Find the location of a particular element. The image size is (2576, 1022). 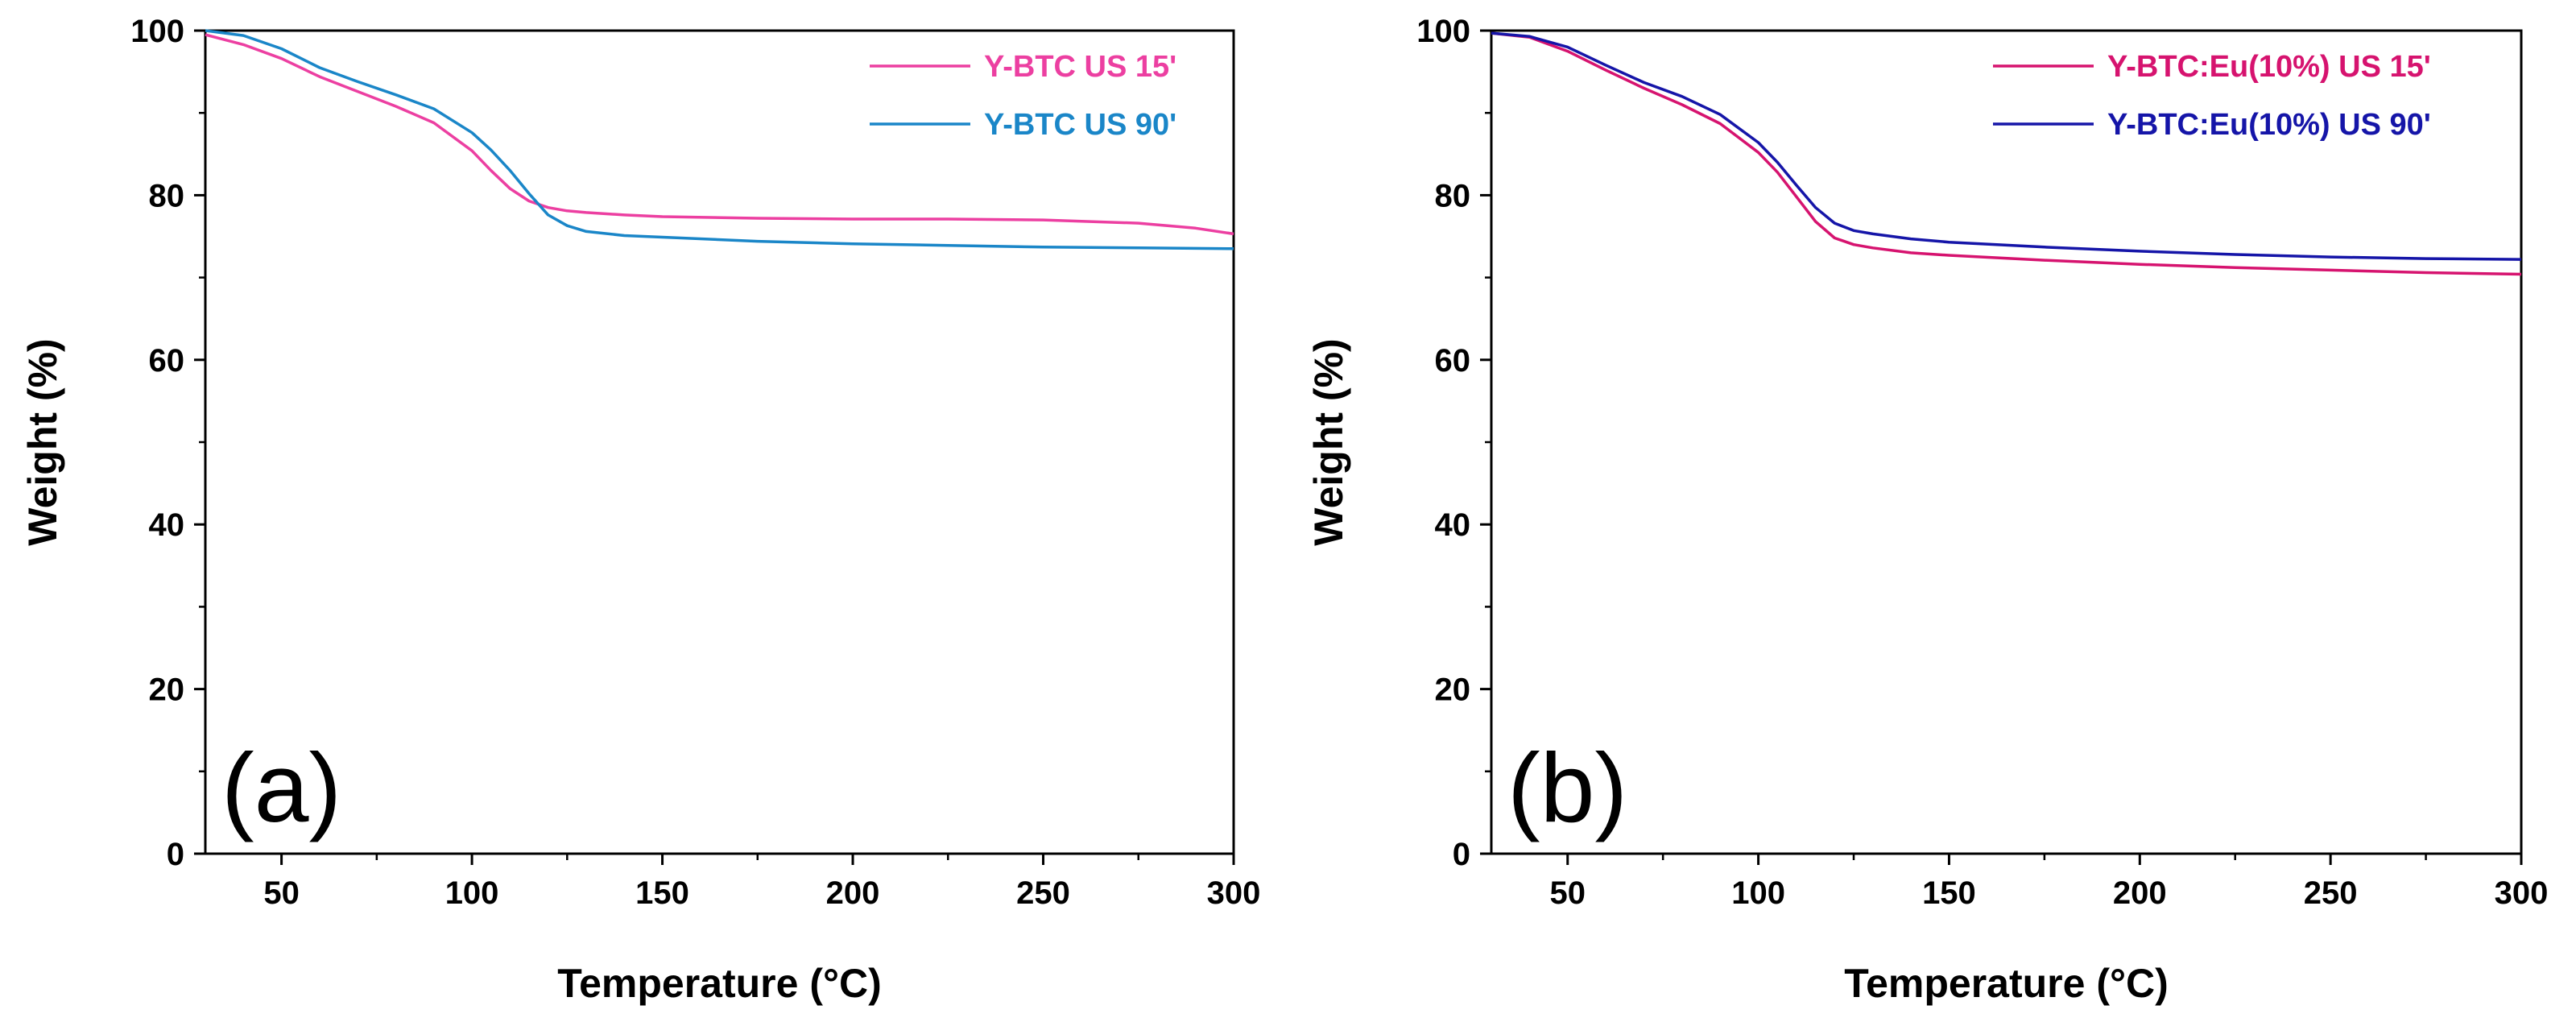

legend-label: Y-BTC US 15' is located at coordinates (1080, 67).